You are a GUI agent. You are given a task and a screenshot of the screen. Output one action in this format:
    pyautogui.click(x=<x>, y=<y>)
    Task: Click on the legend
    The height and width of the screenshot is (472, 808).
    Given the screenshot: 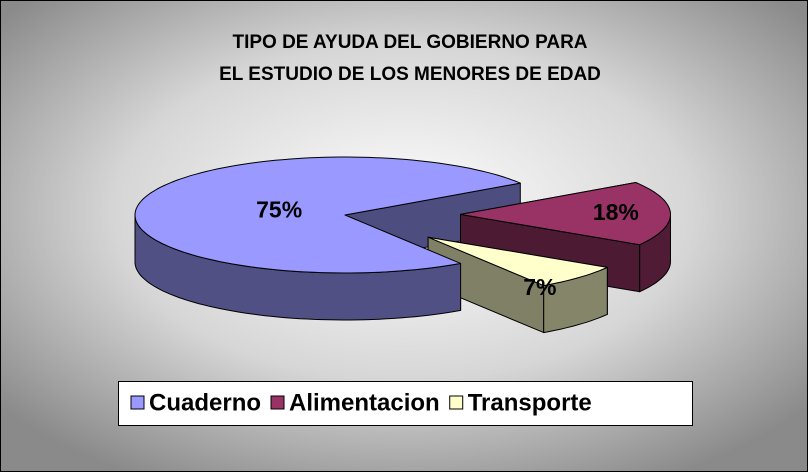 What is the action you would take?
    pyautogui.click(x=405, y=403)
    